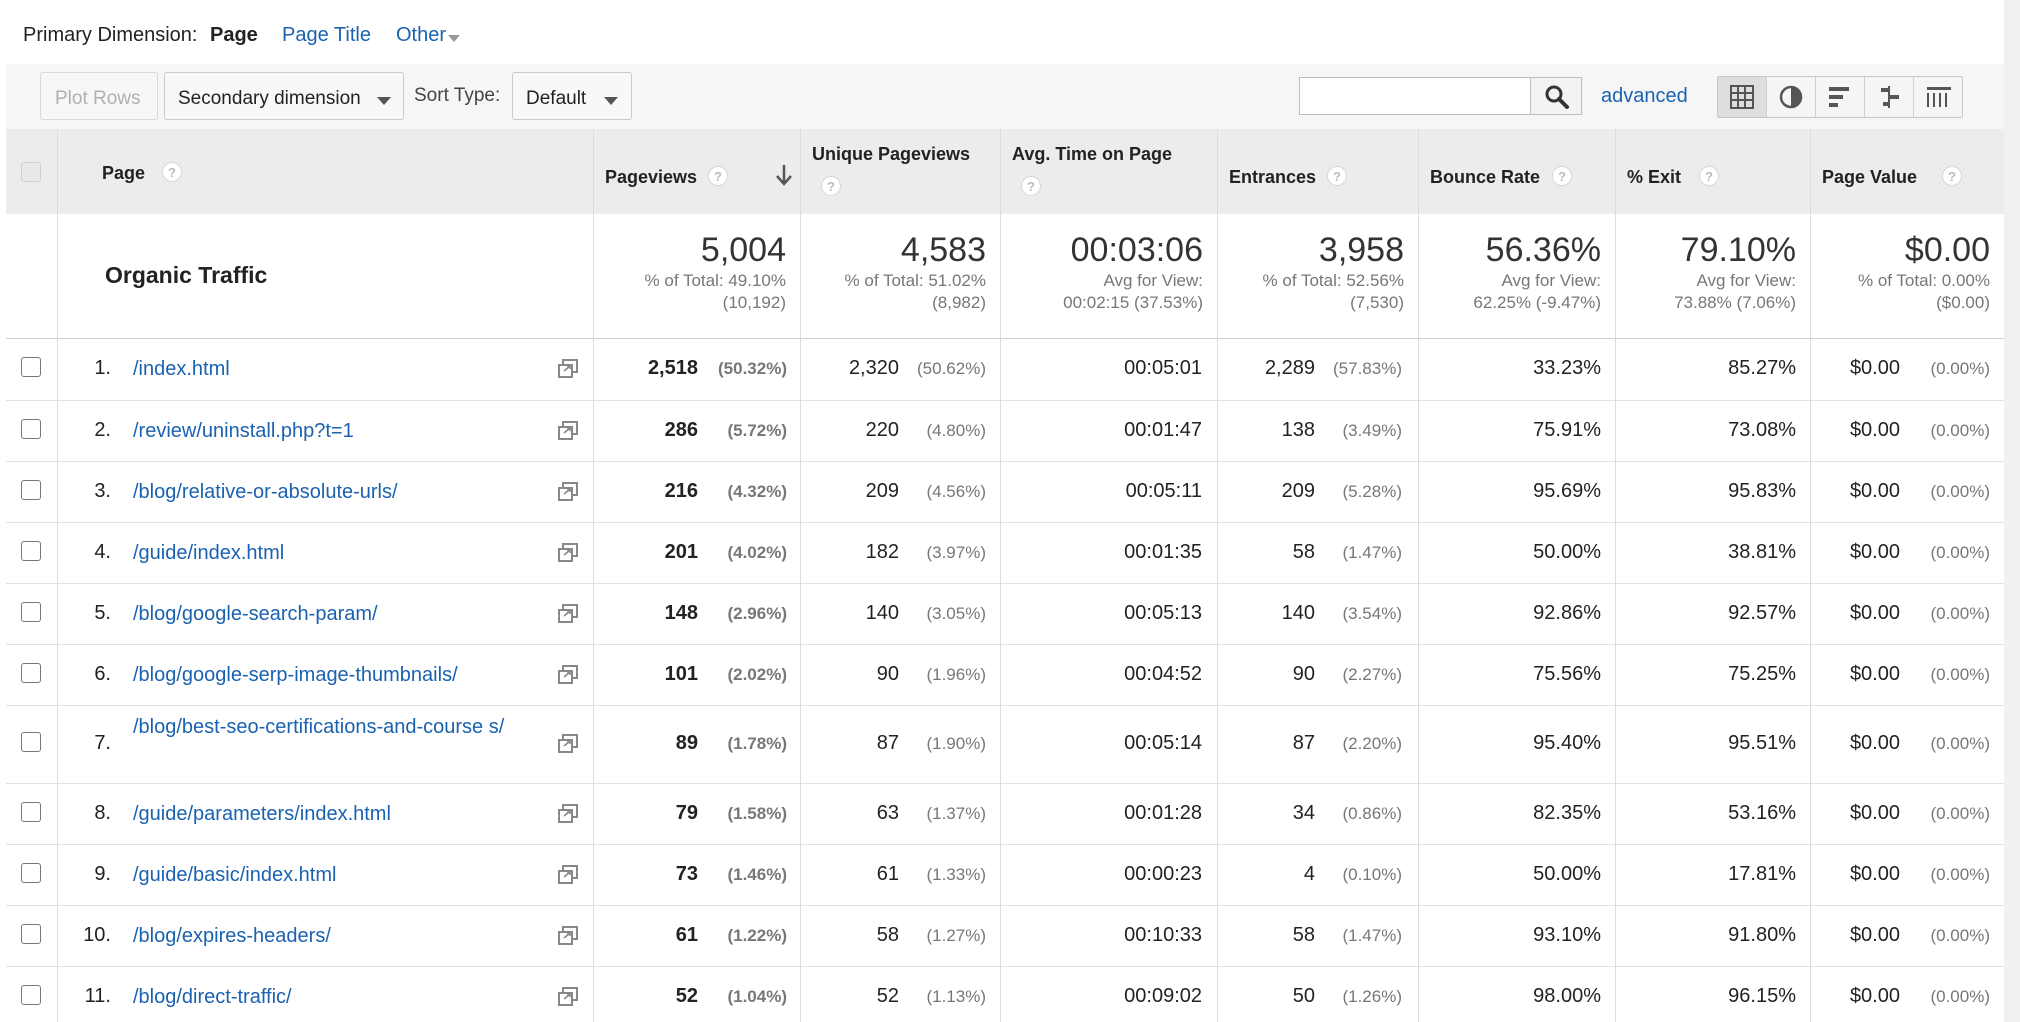 The image size is (2020, 1022). What do you see at coordinates (1556, 96) in the screenshot?
I see `search-button` at bounding box center [1556, 96].